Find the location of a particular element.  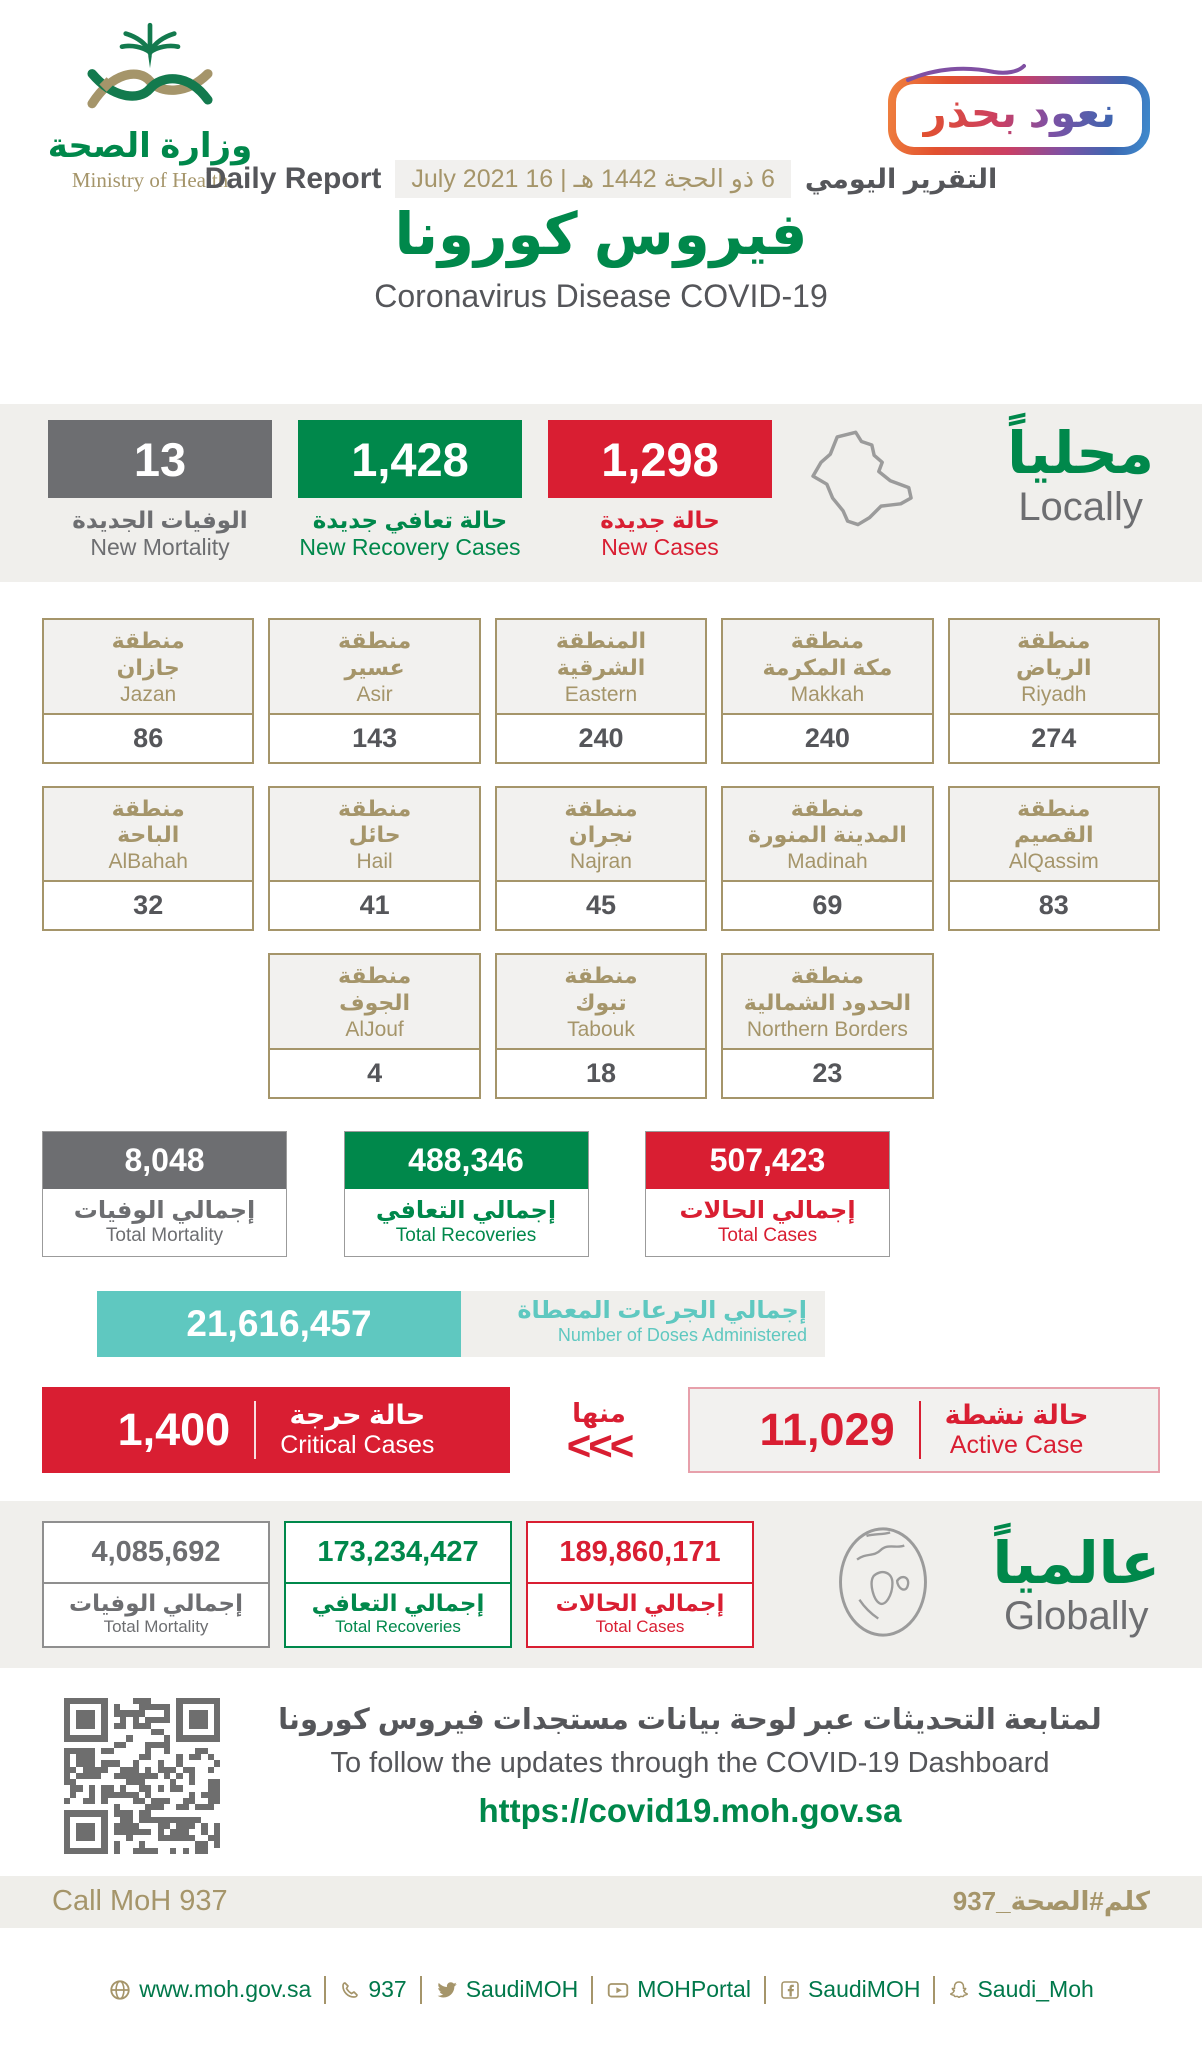

footer-link-youtube: MOHPortal is located at coordinates (678, 1989).